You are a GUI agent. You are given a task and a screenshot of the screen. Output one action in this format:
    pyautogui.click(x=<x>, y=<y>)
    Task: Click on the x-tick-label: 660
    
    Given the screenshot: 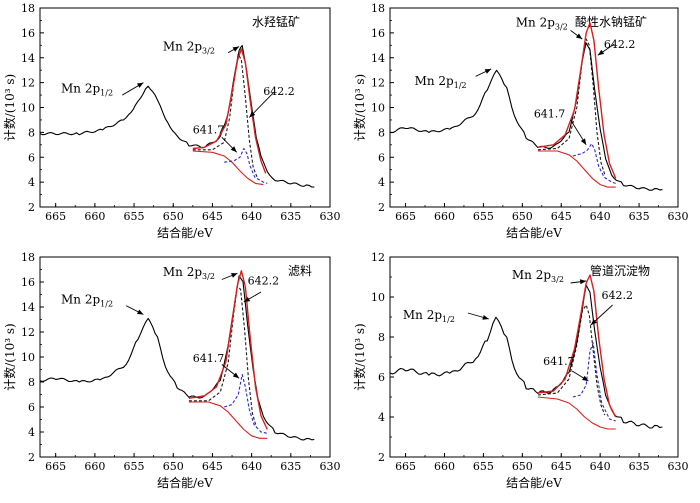 What is the action you would take?
    pyautogui.click(x=94, y=216)
    